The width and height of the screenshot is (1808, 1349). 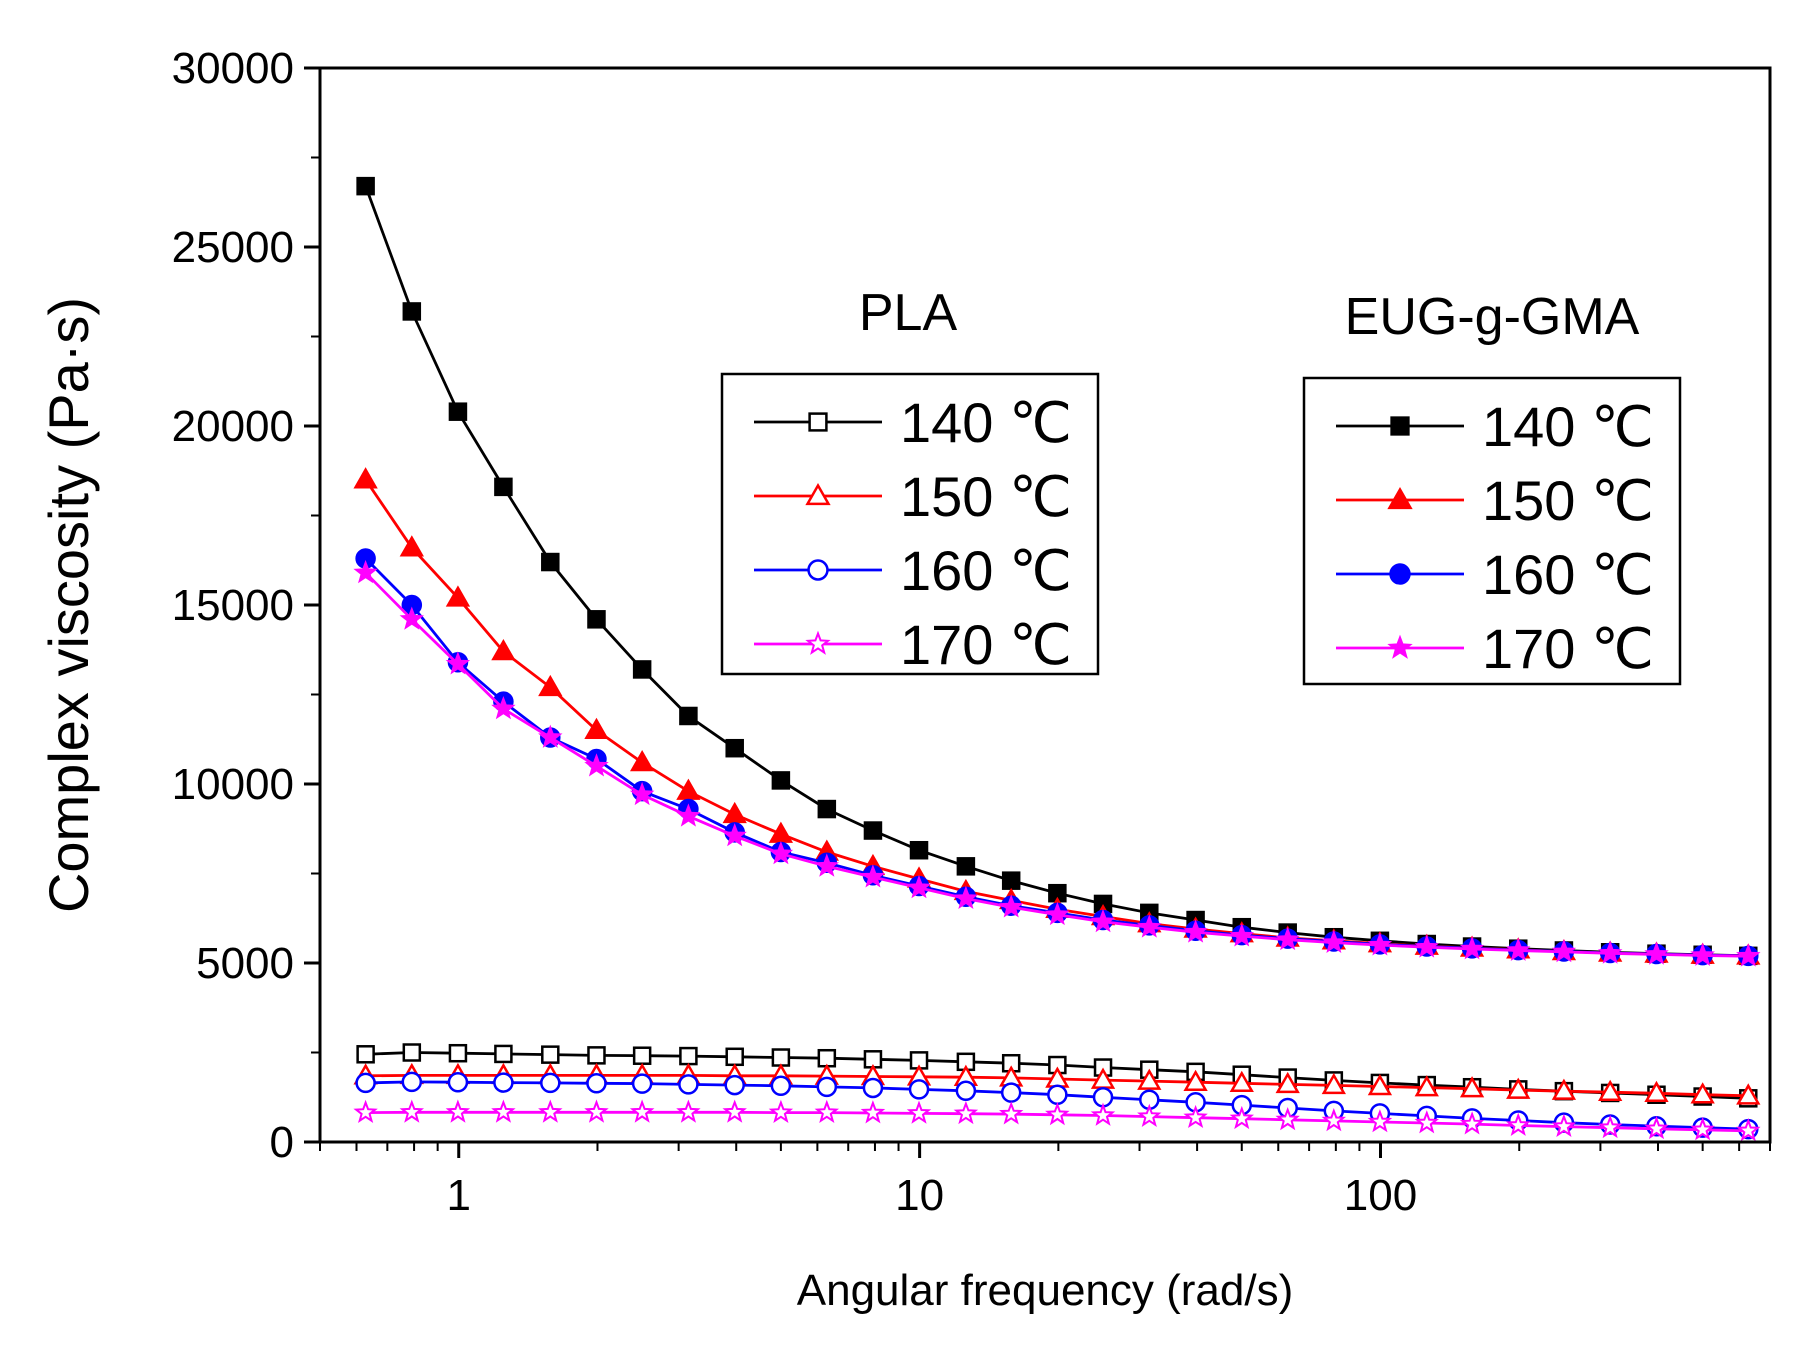 I want to click on y-tick-label: 25000, so click(x=233, y=247).